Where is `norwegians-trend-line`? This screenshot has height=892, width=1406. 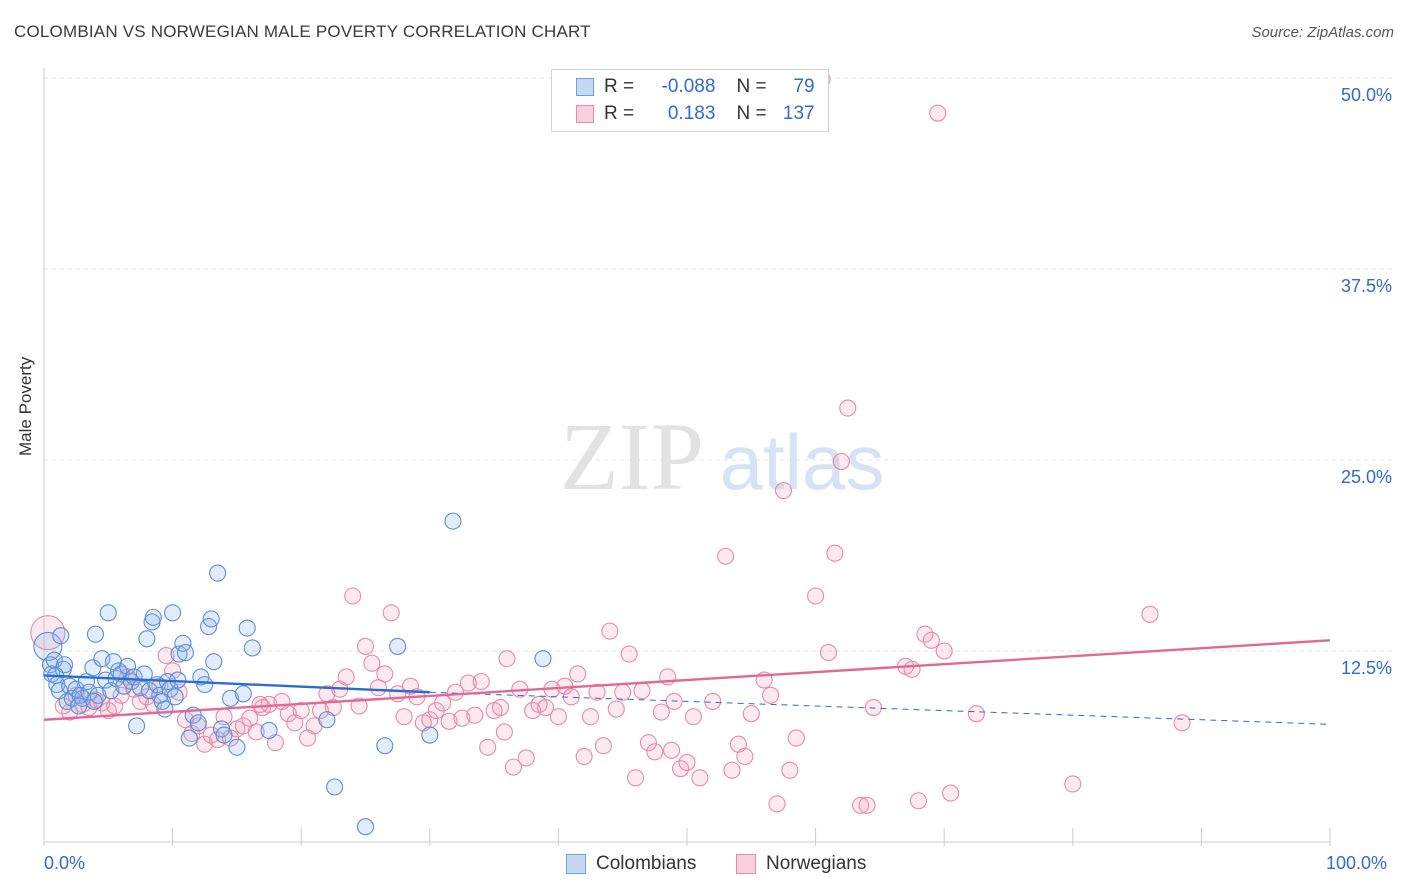
norwegians-trend-line is located at coordinates (687, 680).